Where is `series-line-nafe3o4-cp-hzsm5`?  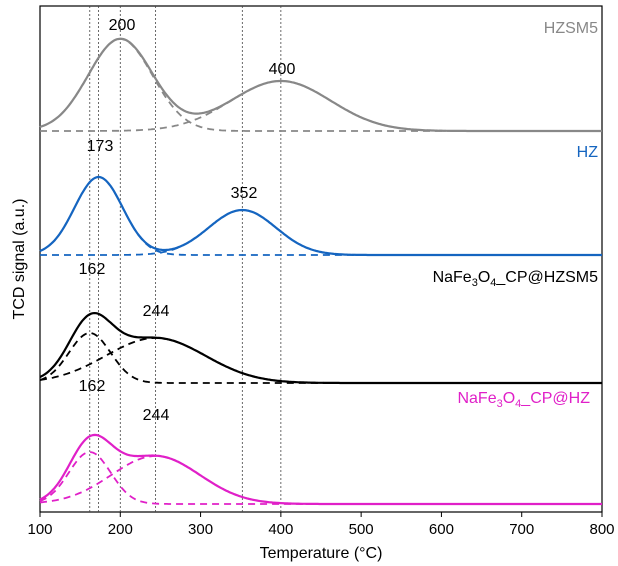
series-line-nafe3o4-cp-hzsm5 is located at coordinates (320, 348).